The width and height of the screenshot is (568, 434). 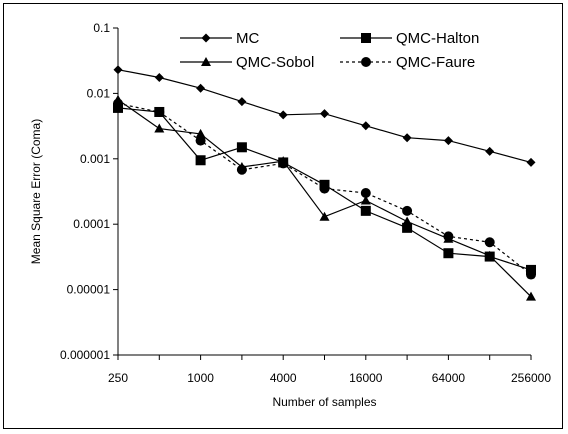 What do you see at coordinates (200, 378) in the screenshot?
I see `x-tick-label: 1000` at bounding box center [200, 378].